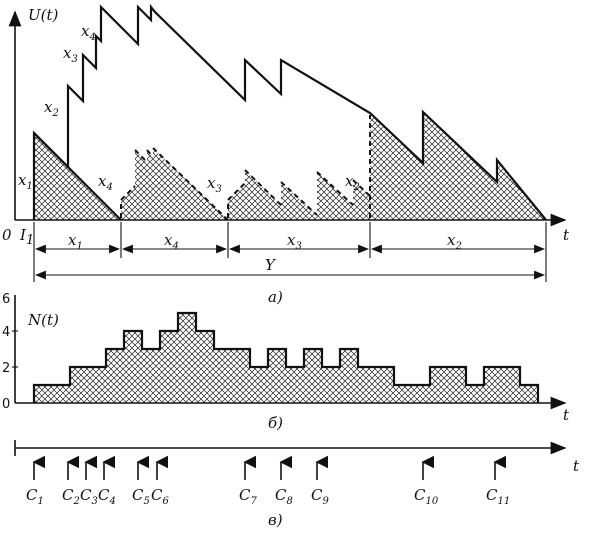  I want to click on jump-label-x3: x3, so click(70, 54).